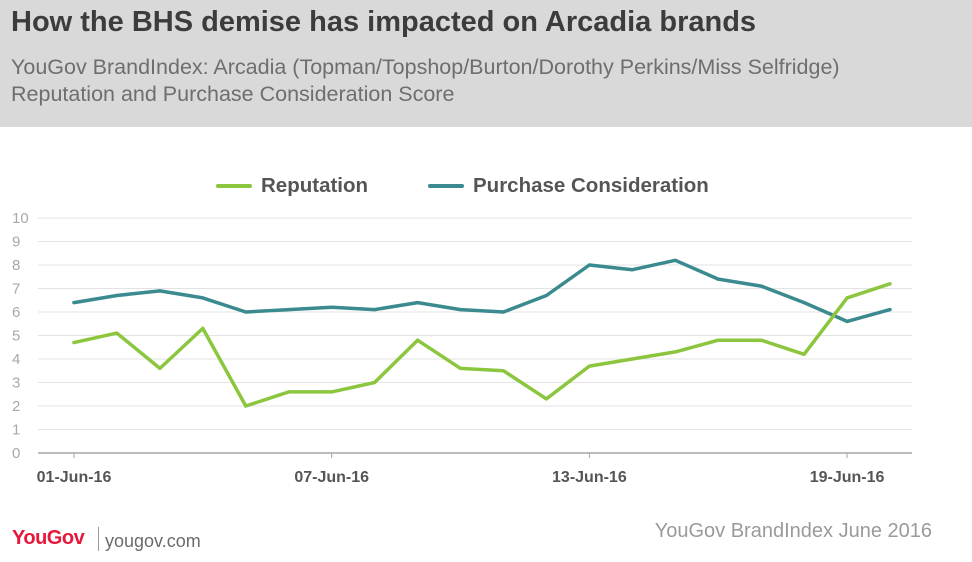 Image resolution: width=972 pixels, height=562 pixels. What do you see at coordinates (16, 289) in the screenshot?
I see `y-tick-label: 7` at bounding box center [16, 289].